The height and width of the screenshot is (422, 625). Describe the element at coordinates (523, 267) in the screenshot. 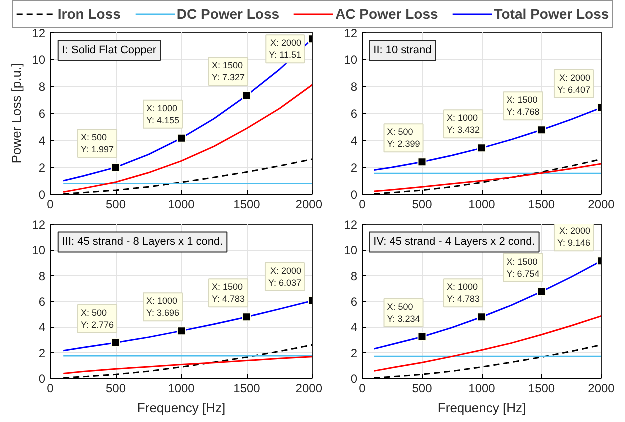

I see `annotation: X: 1500 Y: 6.754` at that location.